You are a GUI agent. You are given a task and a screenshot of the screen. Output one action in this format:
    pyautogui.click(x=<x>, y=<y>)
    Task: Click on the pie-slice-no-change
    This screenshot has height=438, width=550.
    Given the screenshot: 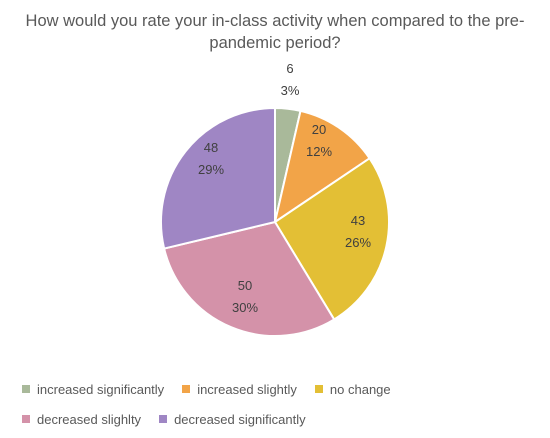 What is the action you would take?
    pyautogui.click(x=331, y=238)
    